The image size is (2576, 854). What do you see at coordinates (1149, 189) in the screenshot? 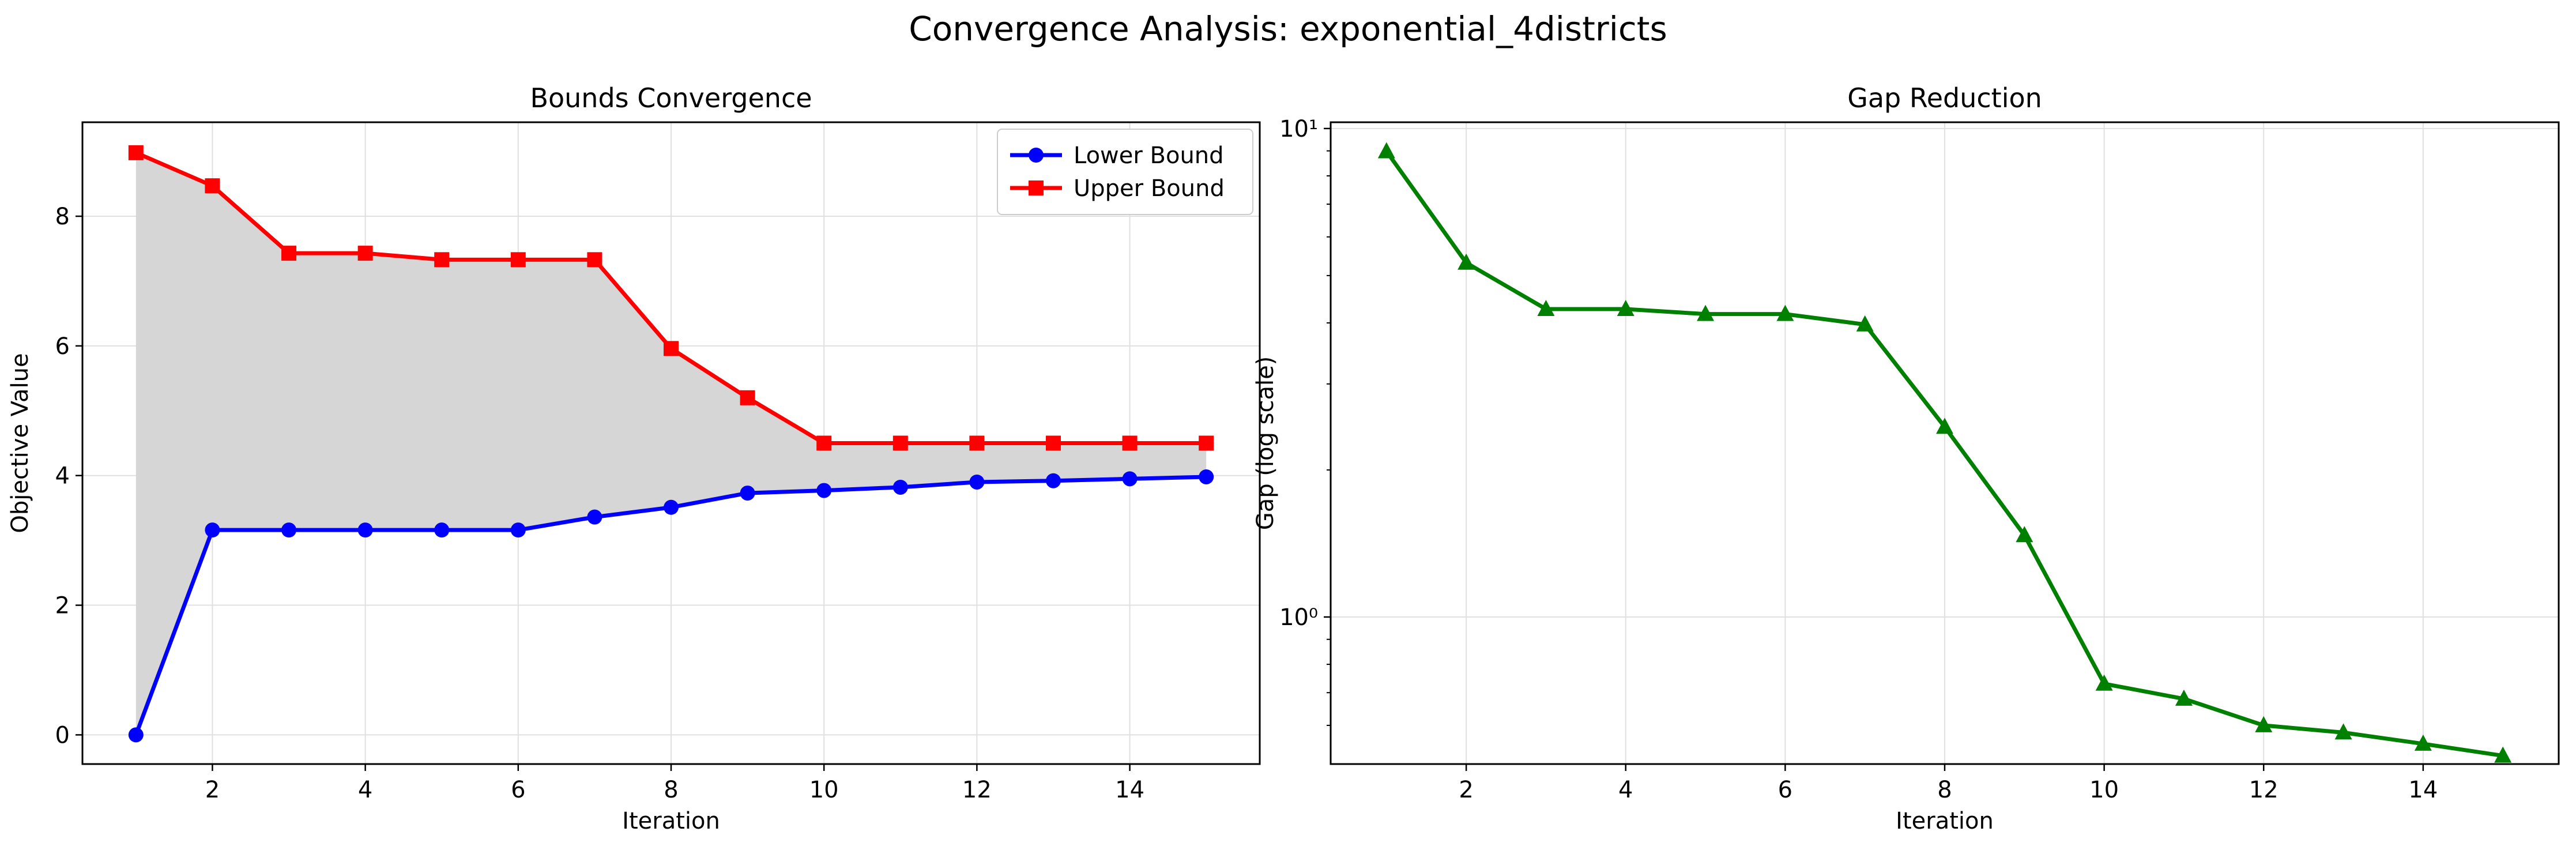
I see `chart-0-legend-upper-bound-label: Upper Bound` at bounding box center [1149, 189].